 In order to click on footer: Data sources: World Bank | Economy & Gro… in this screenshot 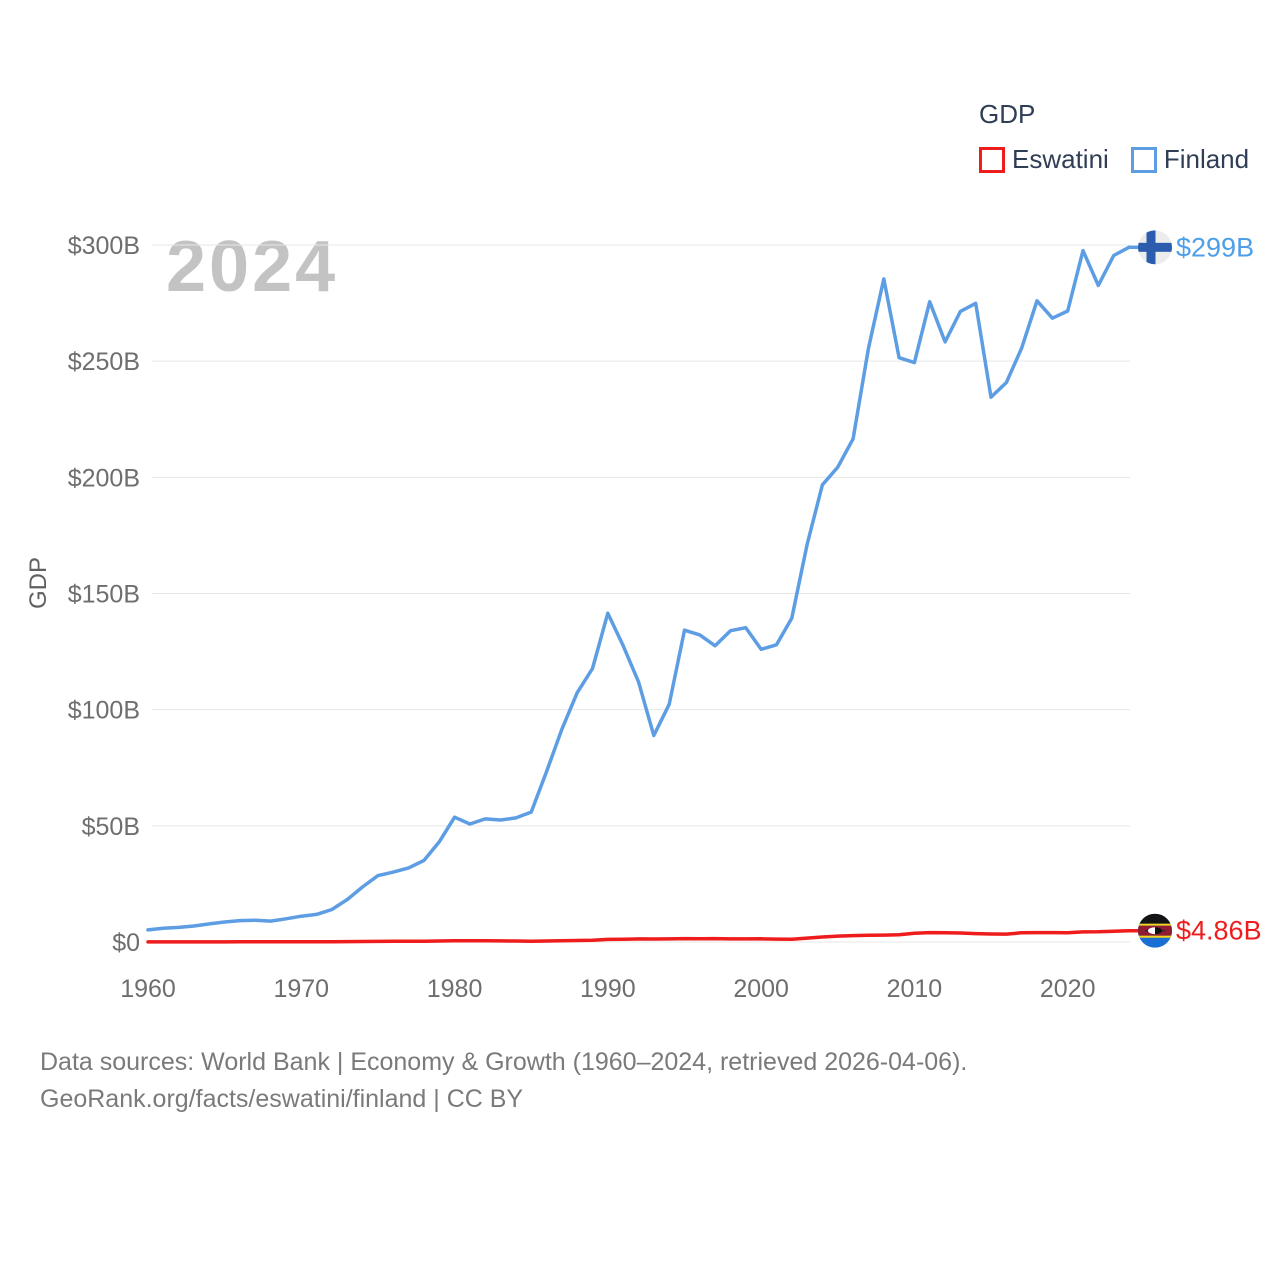, I will do `click(503, 1081)`.